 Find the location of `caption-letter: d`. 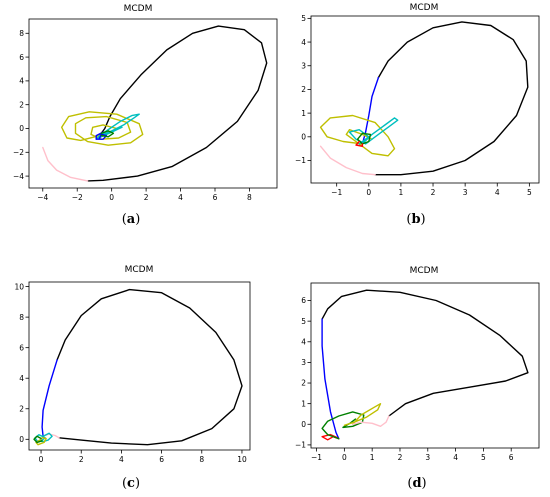

caption-letter: d is located at coordinates (416, 483).